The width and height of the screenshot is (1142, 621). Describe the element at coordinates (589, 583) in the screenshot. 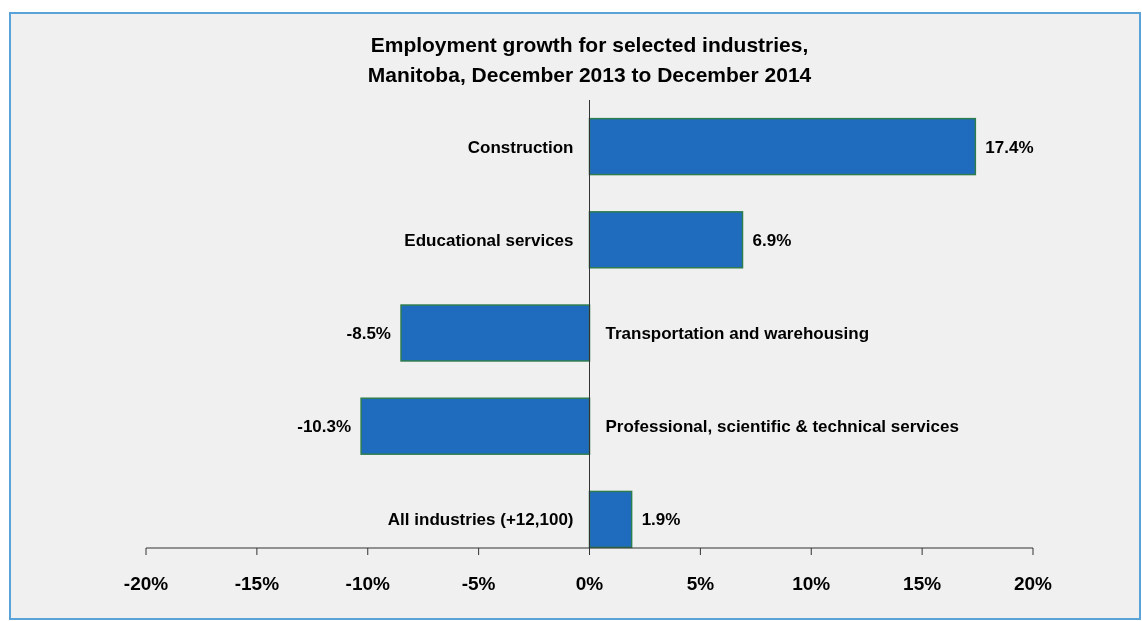

I see `x-tick-label: 0%` at that location.